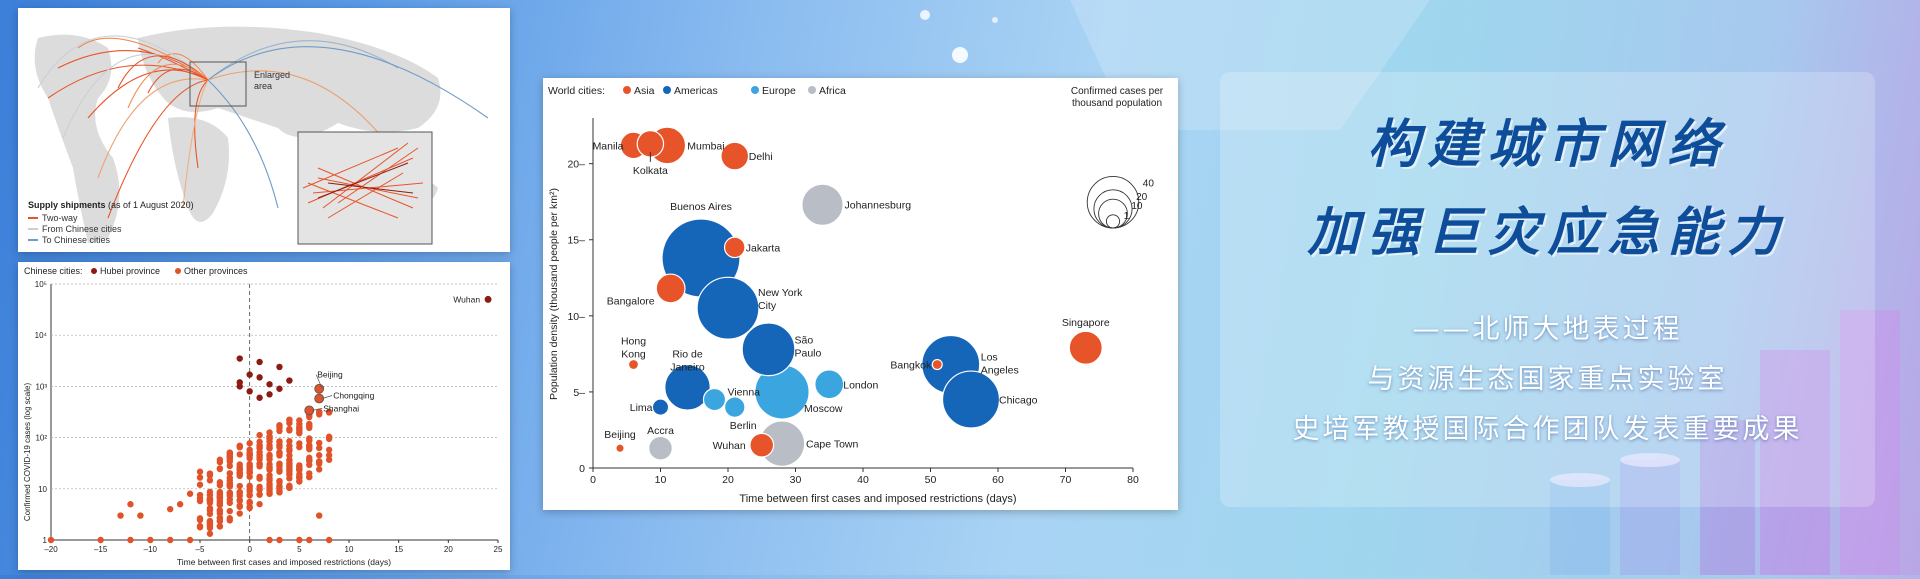 The height and width of the screenshot is (579, 1920). Describe the element at coordinates (1085, 347) in the screenshot. I see `bubble-singapore` at that location.